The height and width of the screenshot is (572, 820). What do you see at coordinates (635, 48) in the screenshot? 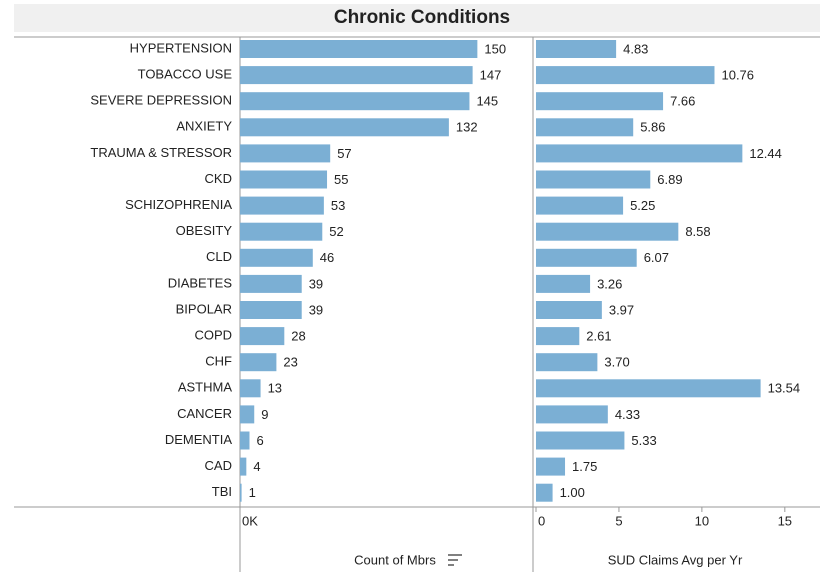
I see `value-label: 4.83` at bounding box center [635, 48].